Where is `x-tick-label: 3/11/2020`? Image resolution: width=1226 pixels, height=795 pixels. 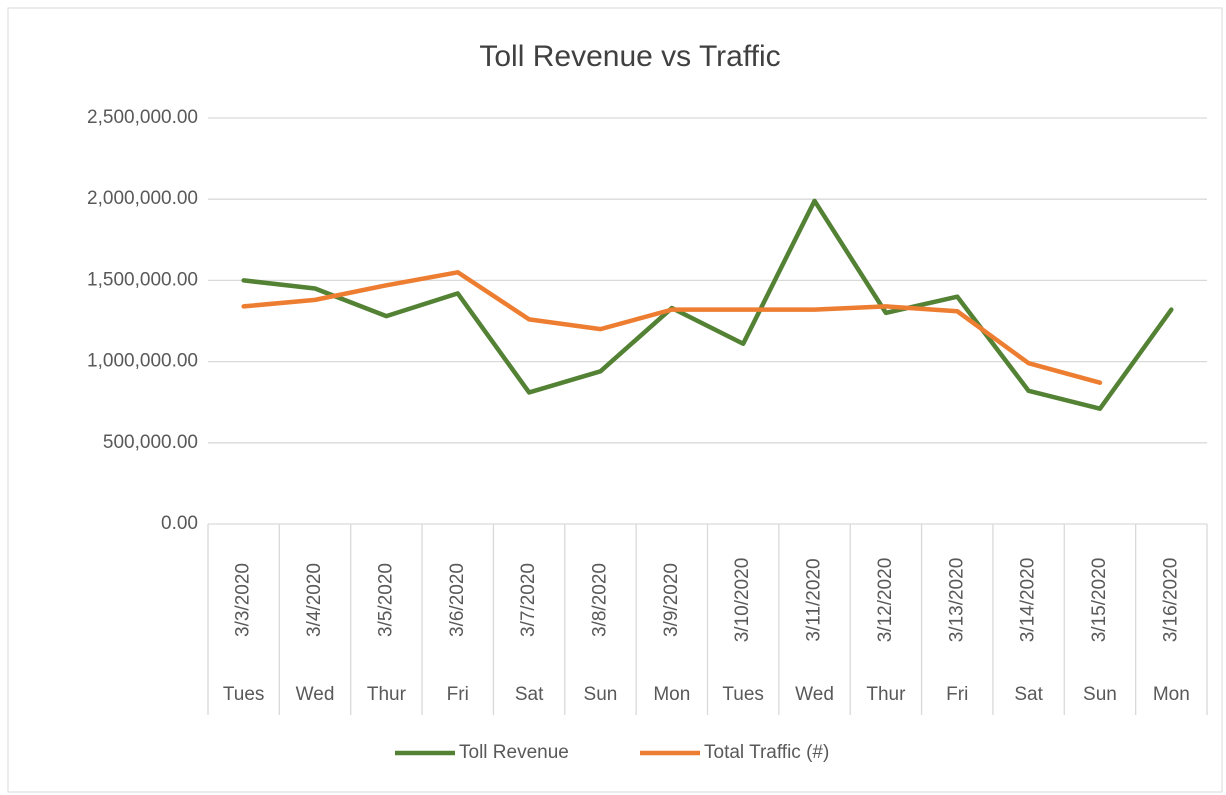 x-tick-label: 3/11/2020 is located at coordinates (814, 599).